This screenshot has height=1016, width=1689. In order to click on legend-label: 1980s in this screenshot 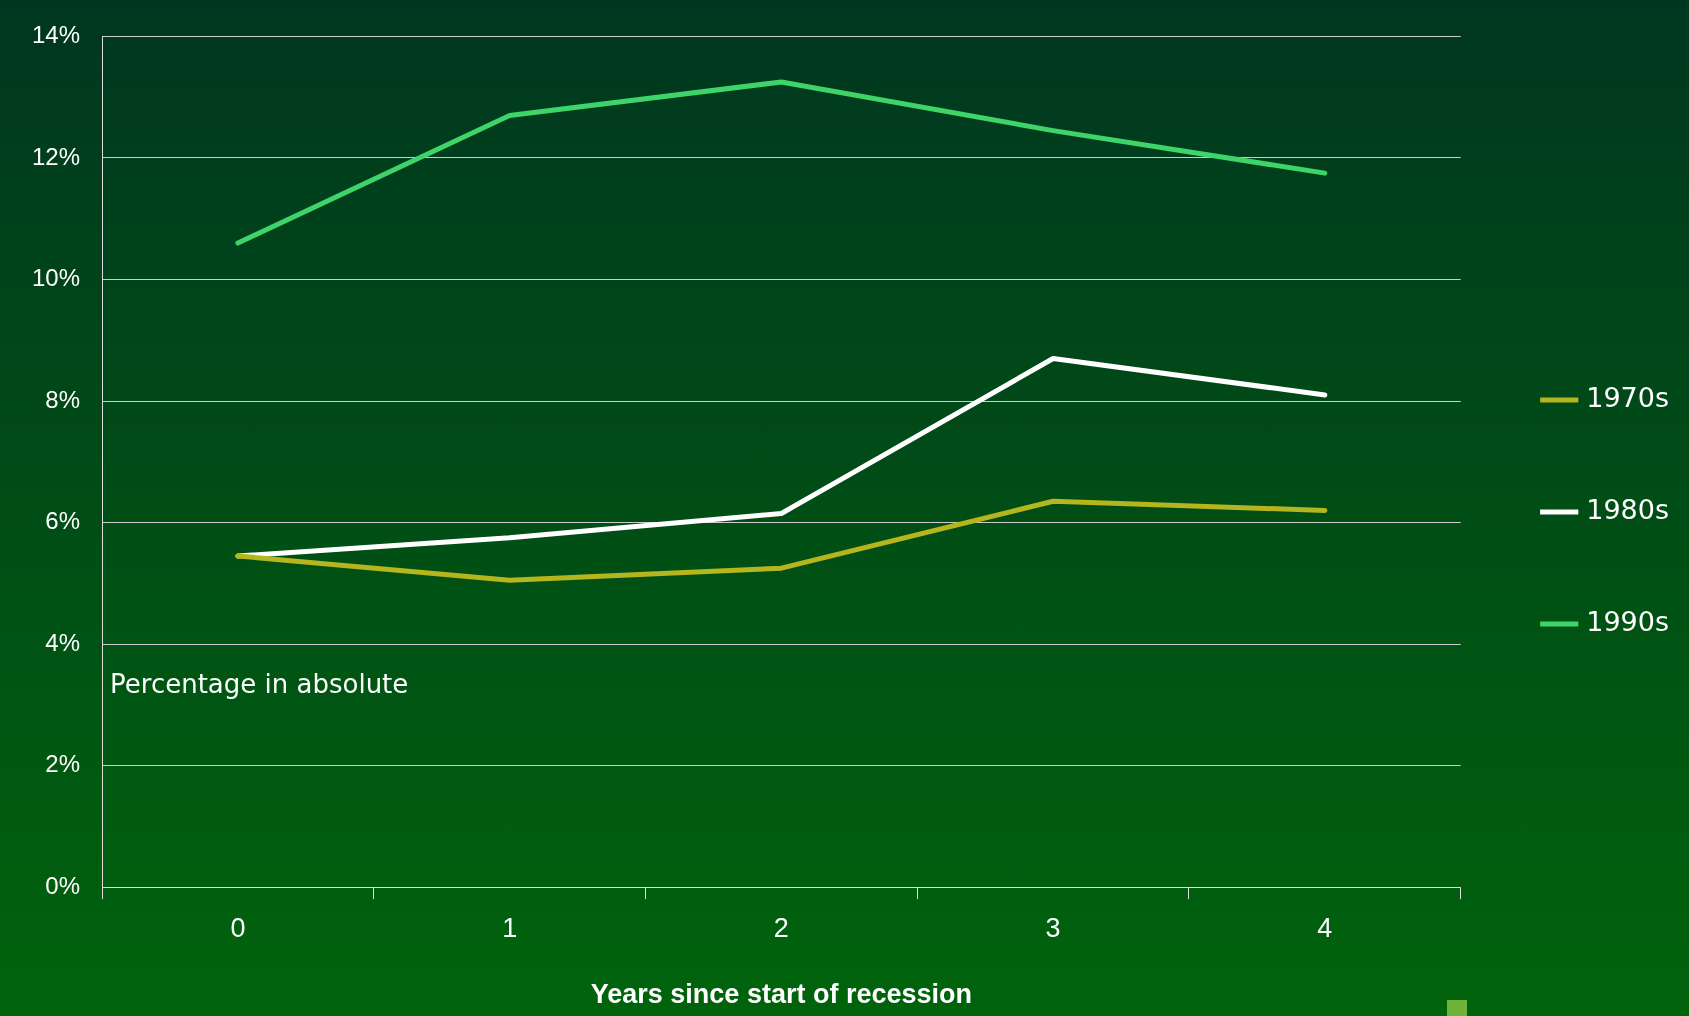, I will do `click(1627, 510)`.